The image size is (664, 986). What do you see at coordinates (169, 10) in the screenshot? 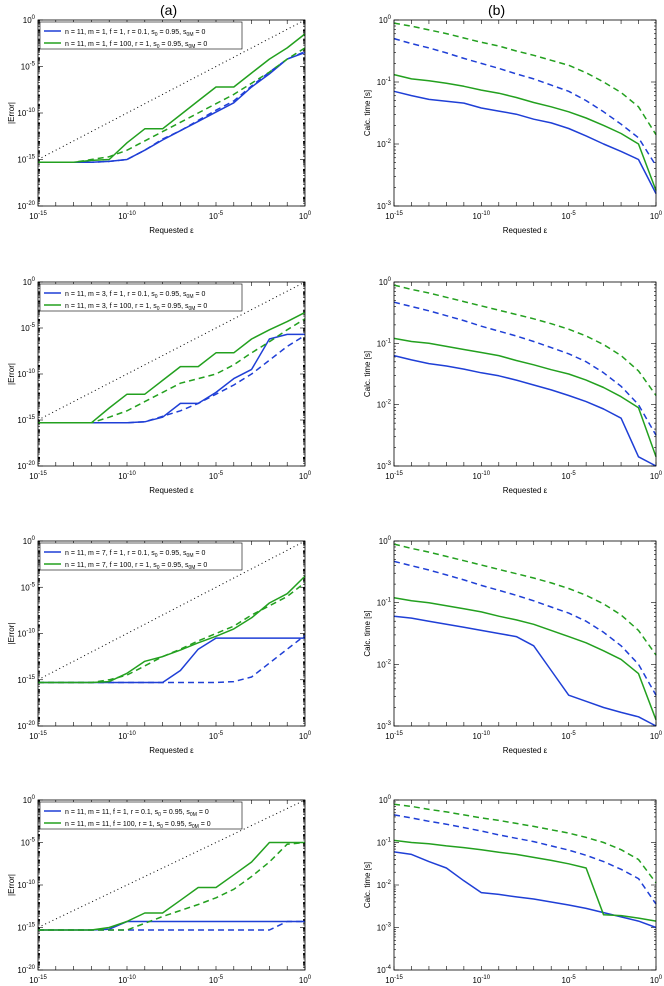
I see `column-title-a: (a)` at bounding box center [169, 10].